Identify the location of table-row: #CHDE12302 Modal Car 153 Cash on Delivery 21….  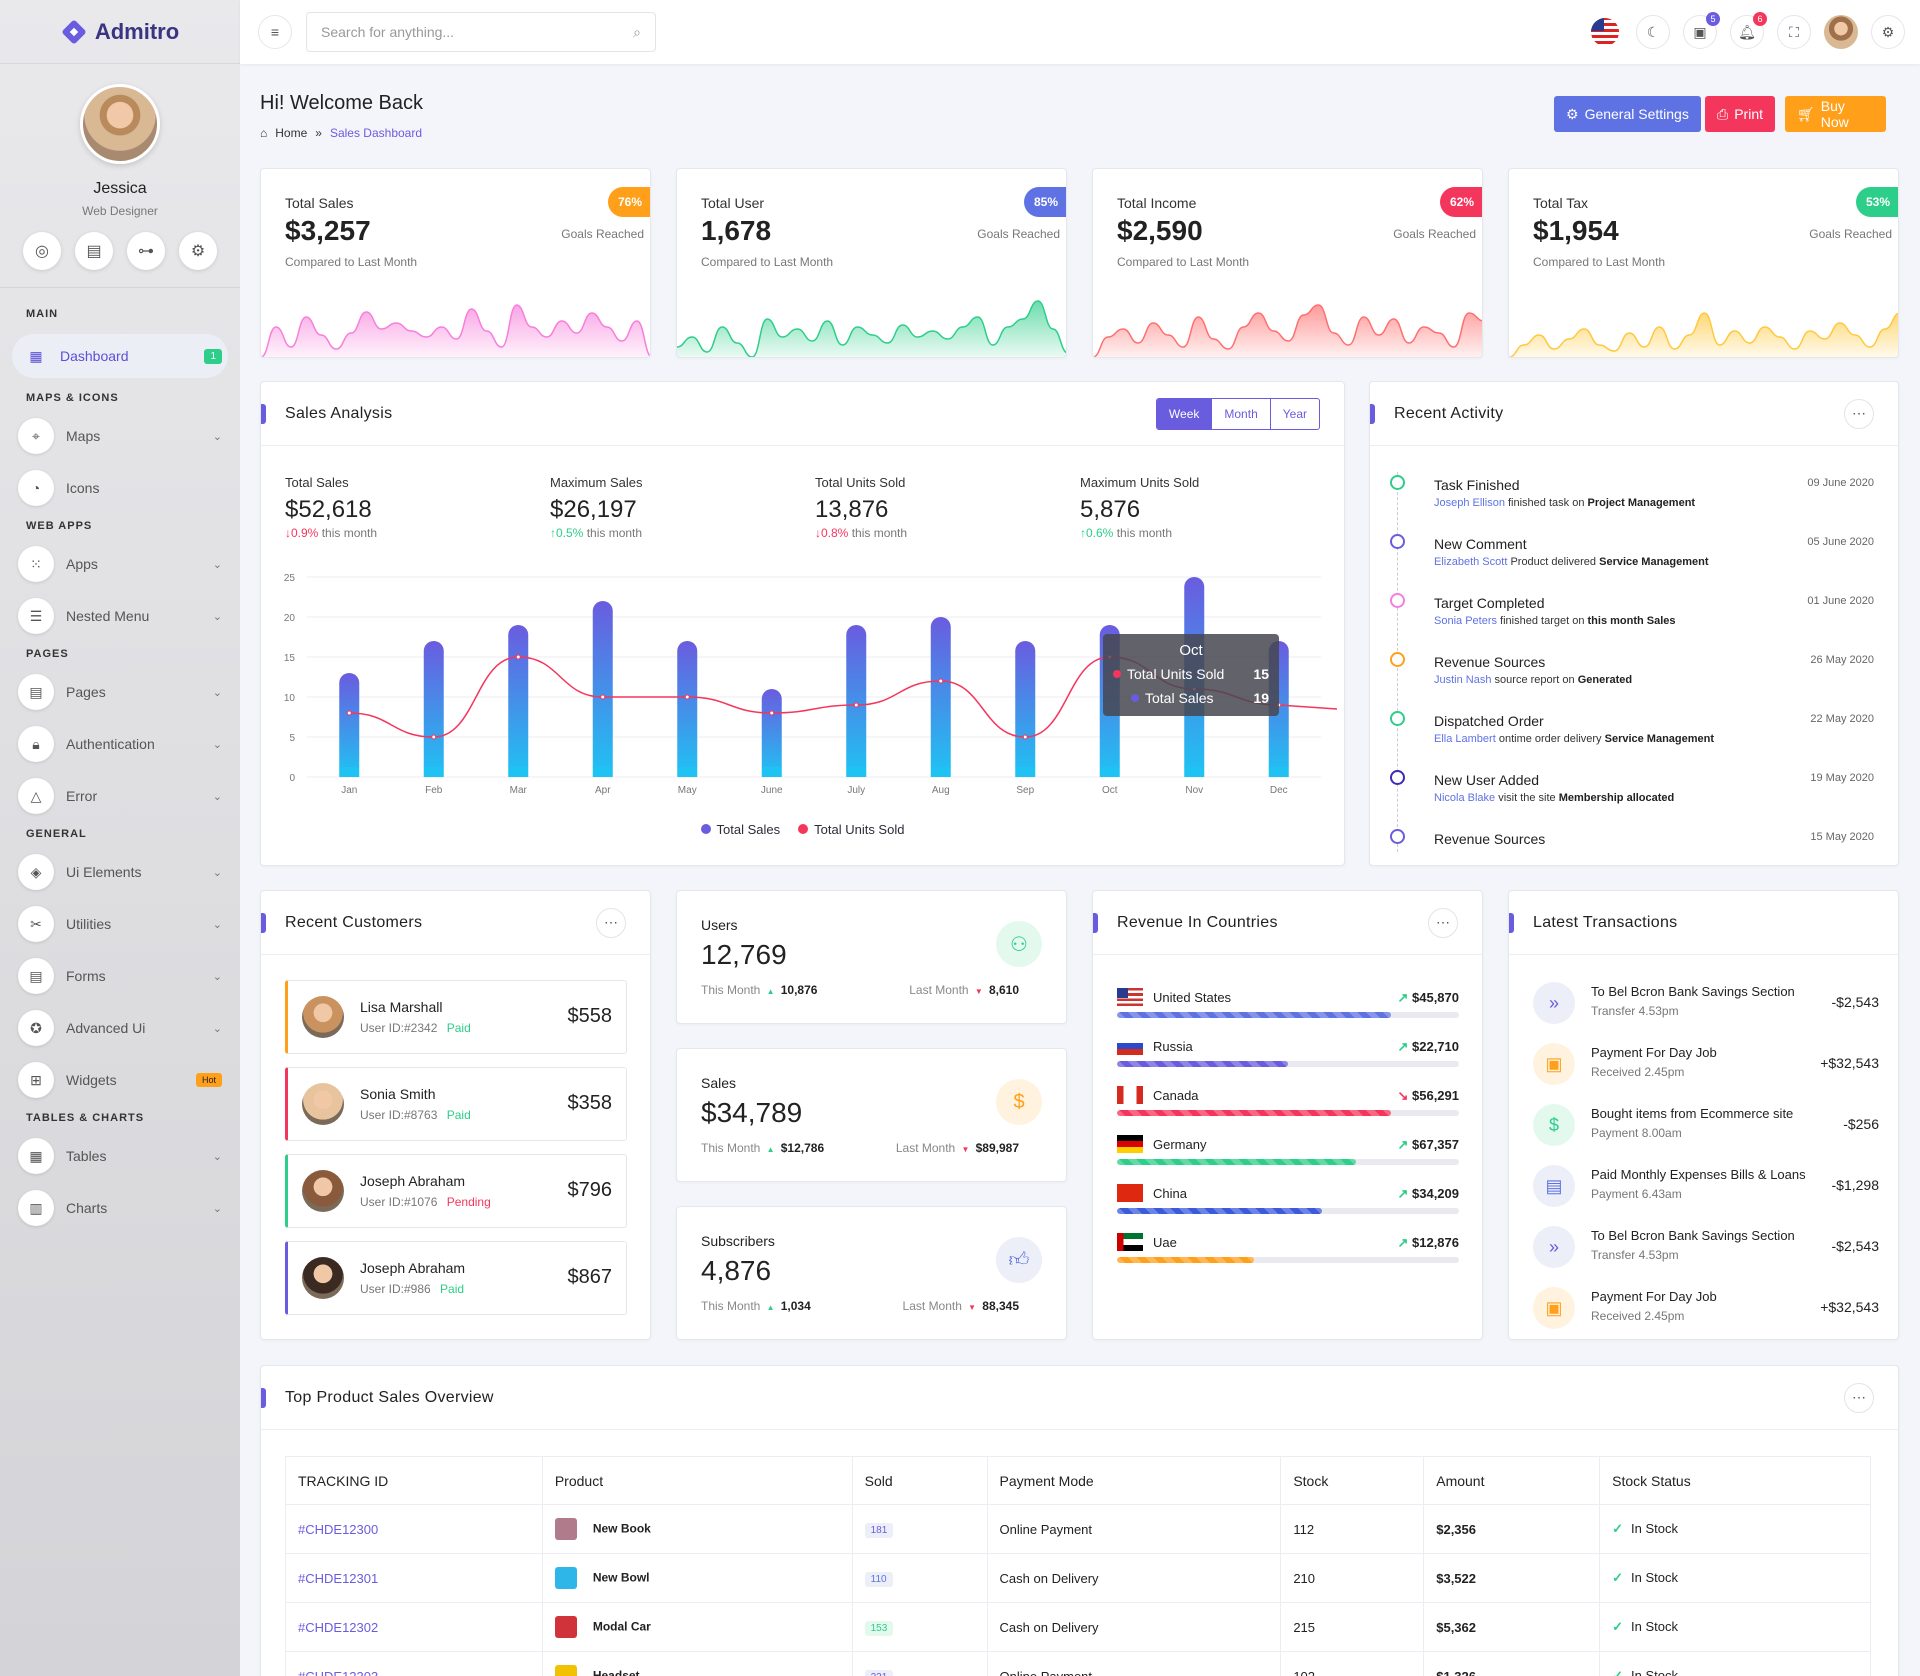
(1078, 1627).